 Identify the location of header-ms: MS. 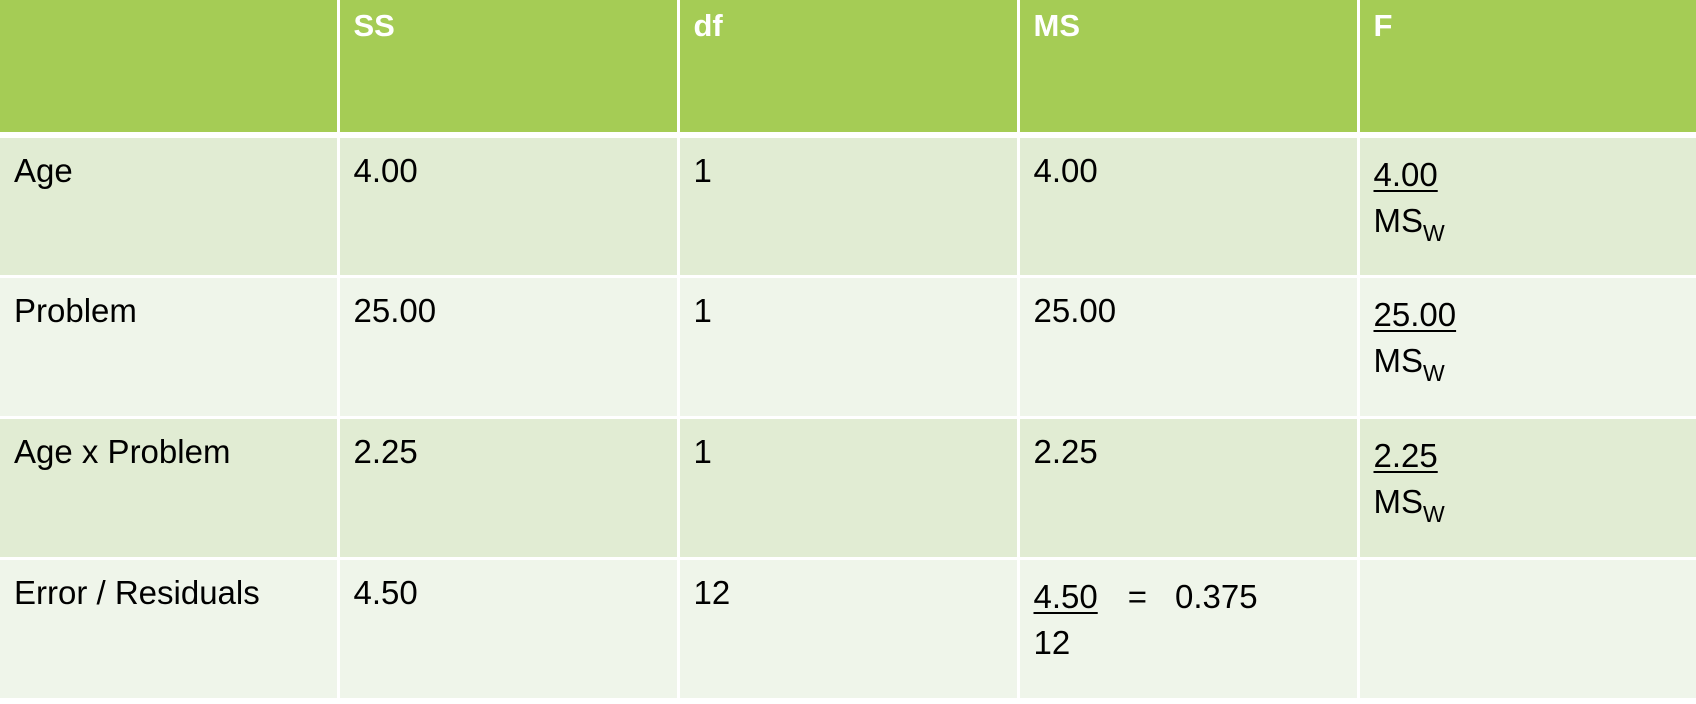
(1187, 69).